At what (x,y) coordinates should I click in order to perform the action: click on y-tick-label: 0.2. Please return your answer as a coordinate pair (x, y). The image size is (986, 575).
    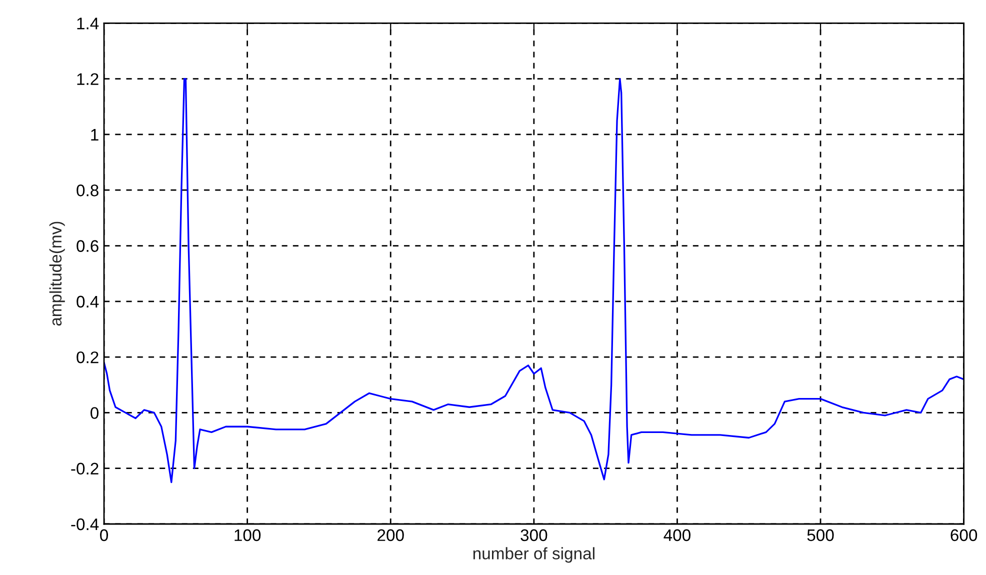
    Looking at the image, I should click on (87, 357).